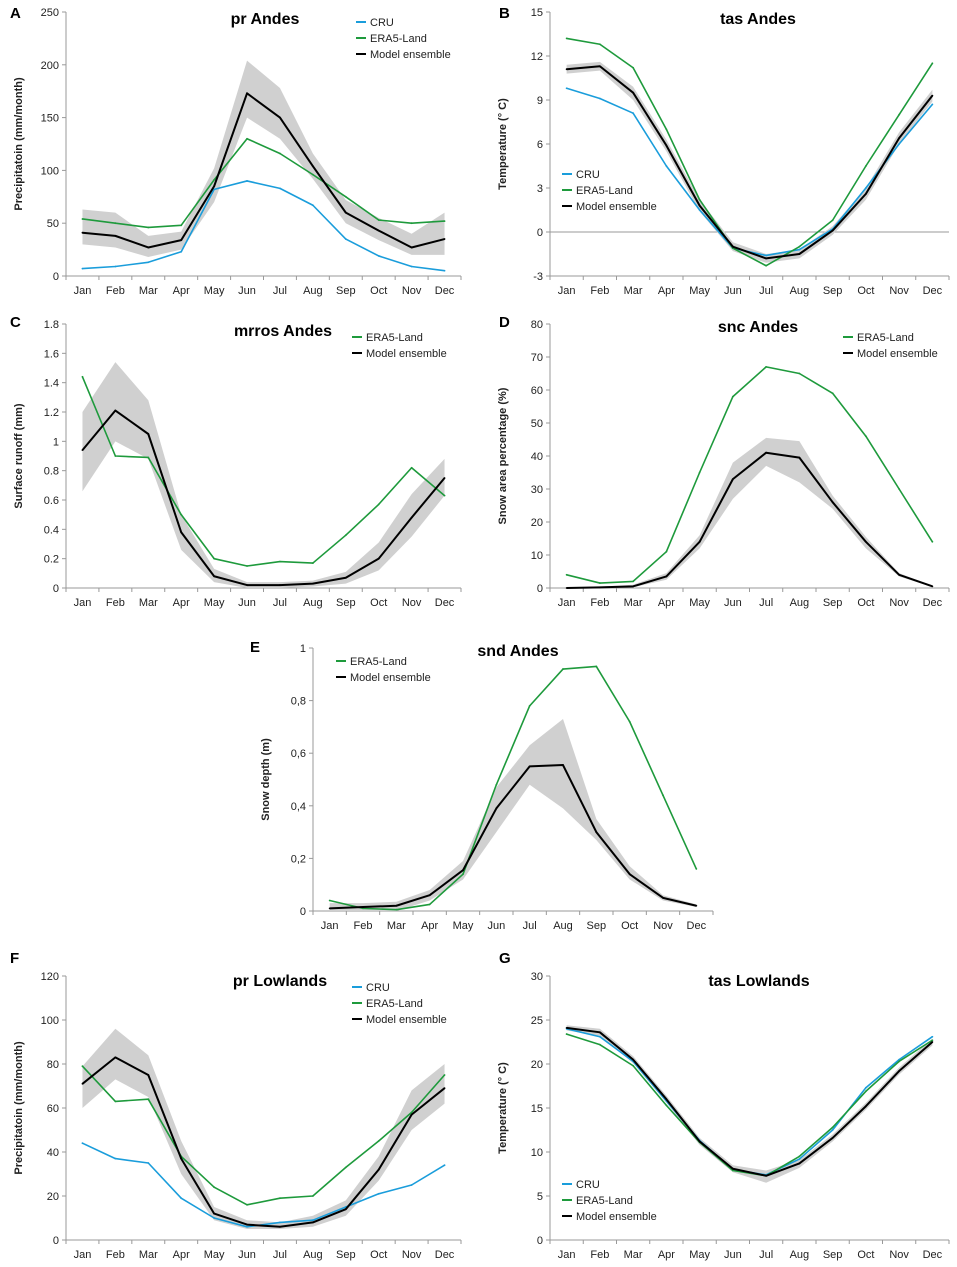 Image resolution: width=957 pixels, height=1267 pixels. Describe the element at coordinates (394, 1004) in the screenshot. I see `legend-label: ERA5-Land` at that location.